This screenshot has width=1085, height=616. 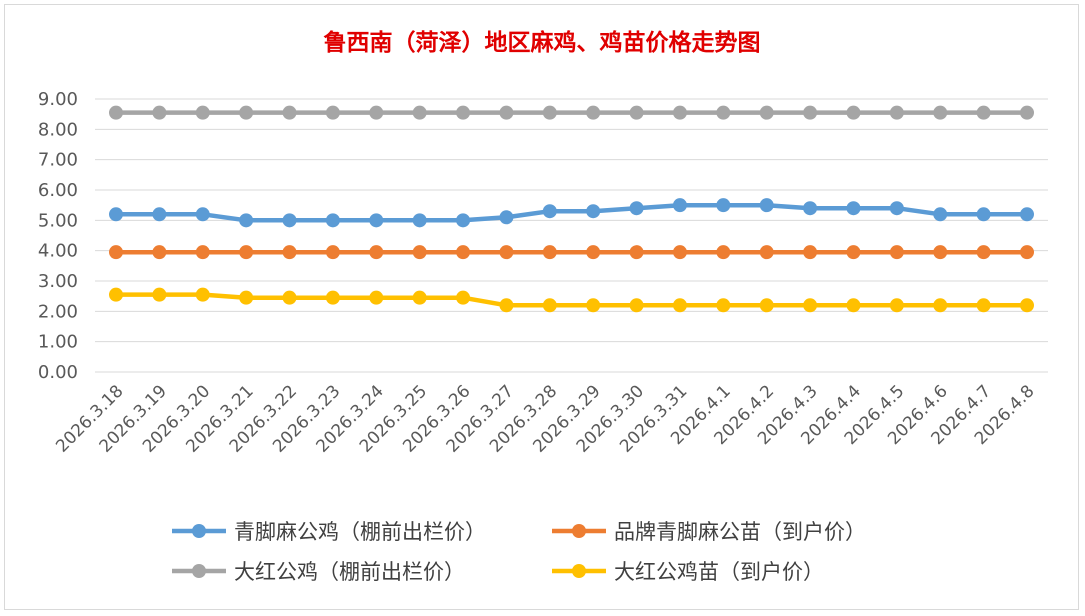 What do you see at coordinates (349, 572) in the screenshot?
I see `legend-label: 大红公鸡（棚前出栏价）` at bounding box center [349, 572].